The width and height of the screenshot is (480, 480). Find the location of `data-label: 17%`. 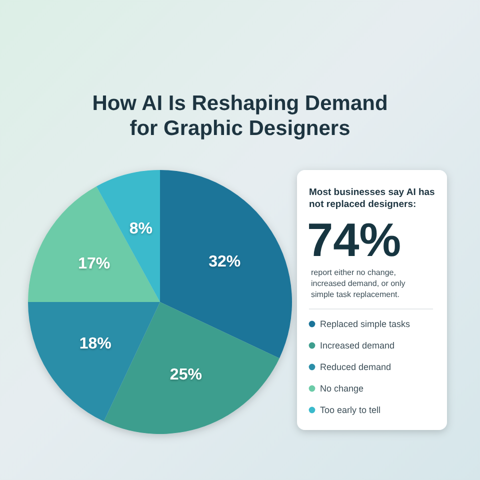

data-label: 17% is located at coordinates (94, 264).